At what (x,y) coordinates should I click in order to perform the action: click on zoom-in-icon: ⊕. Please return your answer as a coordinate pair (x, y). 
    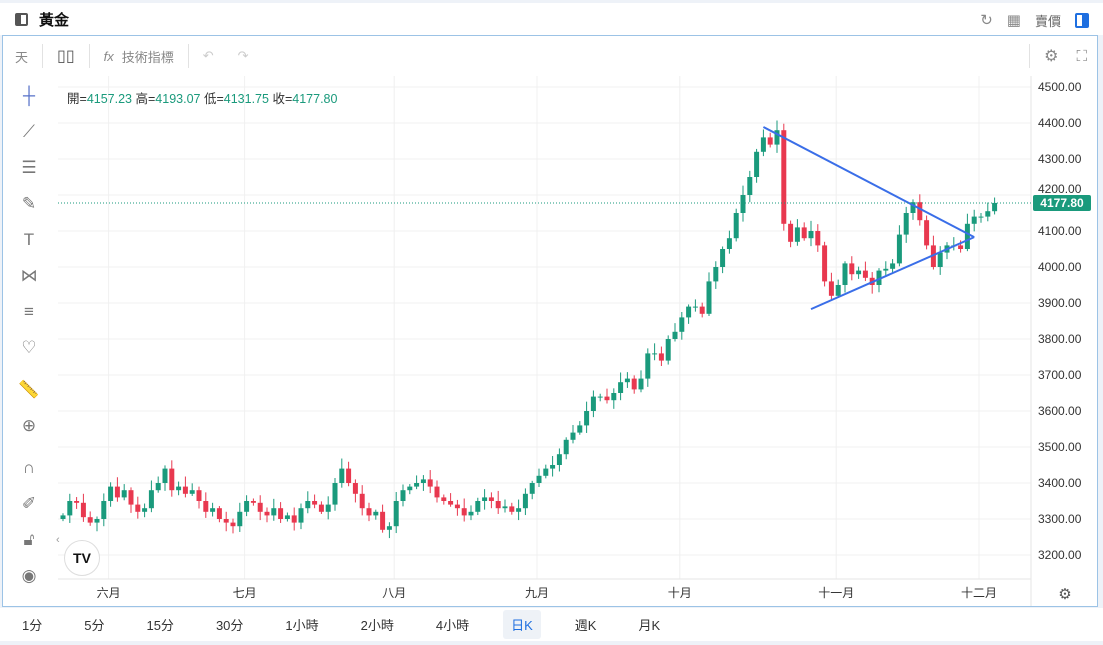
    Looking at the image, I should click on (29, 425).